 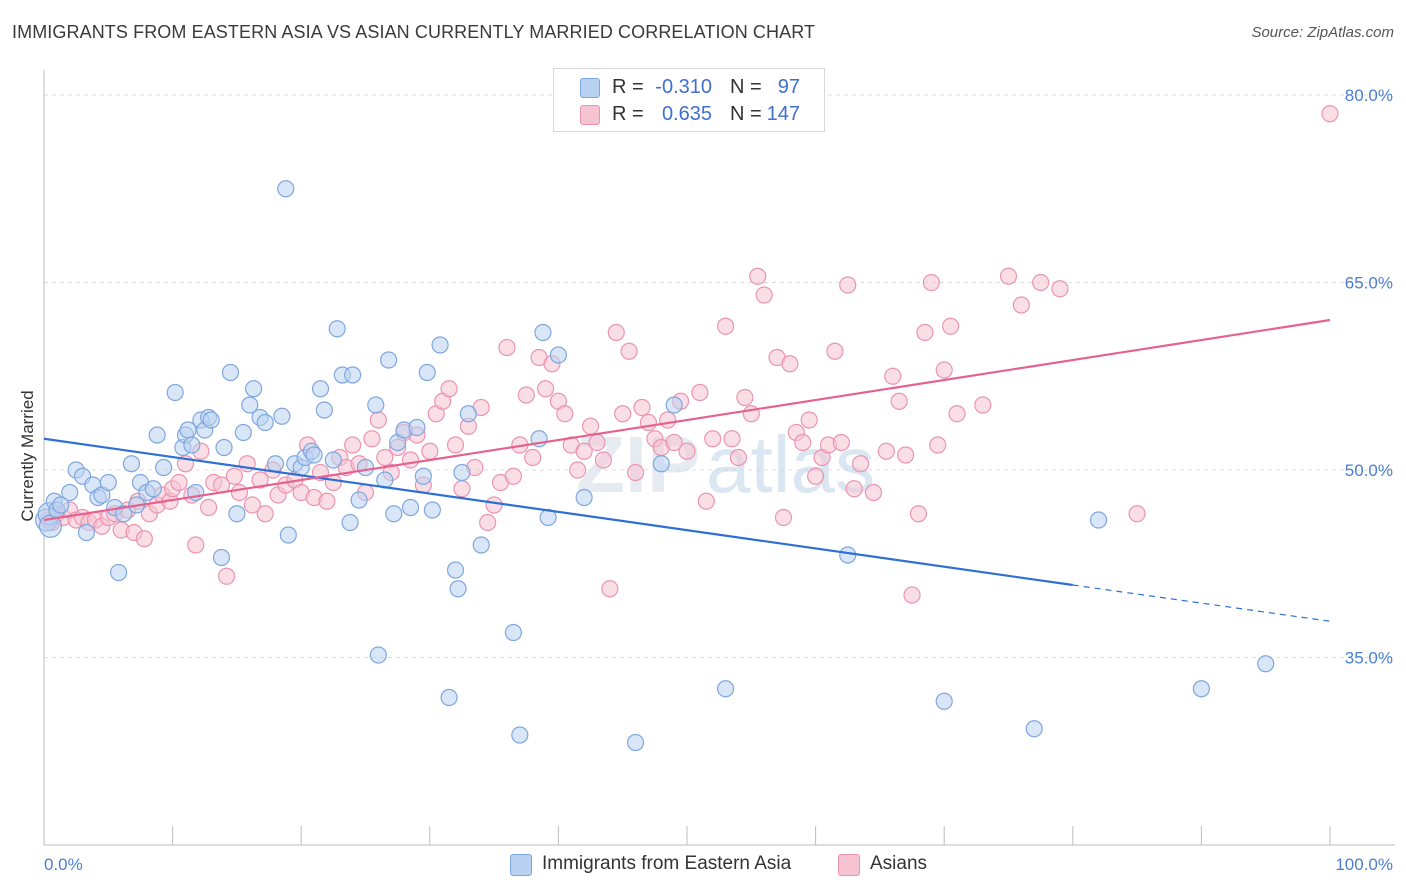 I want to click on n-value: 147, so click(x=783, y=114).